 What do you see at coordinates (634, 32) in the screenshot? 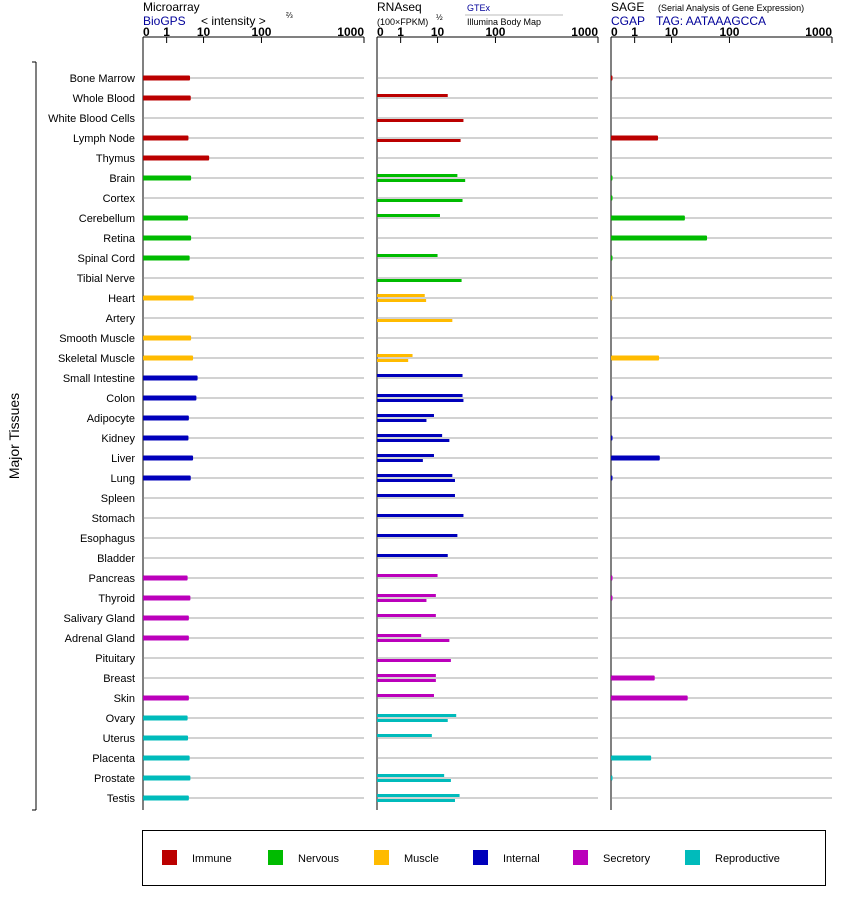
I see `x-tick-label: 1` at bounding box center [634, 32].